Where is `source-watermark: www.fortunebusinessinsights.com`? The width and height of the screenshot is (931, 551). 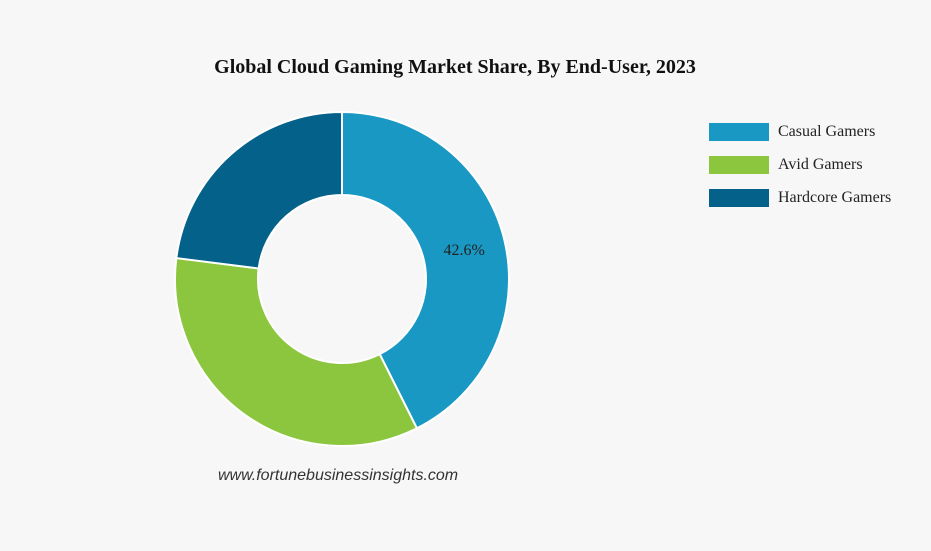 source-watermark: www.fortunebusinessinsights.com is located at coordinates (338, 475).